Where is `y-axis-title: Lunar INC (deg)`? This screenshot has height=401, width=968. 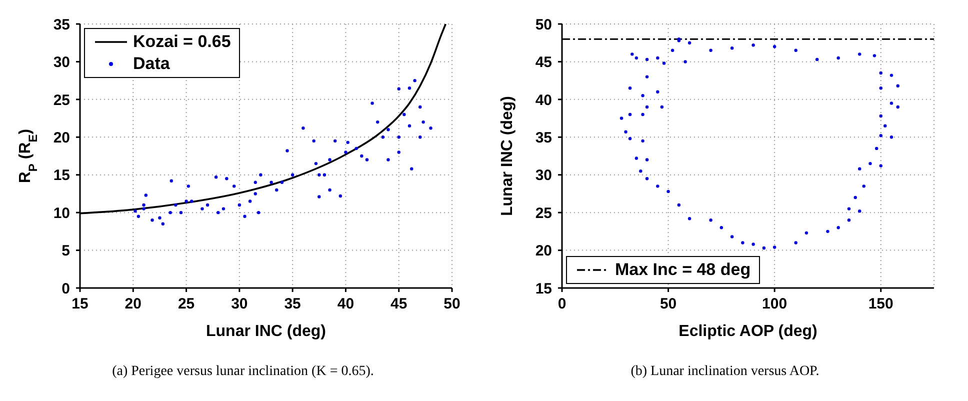
y-axis-title: Lunar INC (deg) is located at coordinates (507, 156).